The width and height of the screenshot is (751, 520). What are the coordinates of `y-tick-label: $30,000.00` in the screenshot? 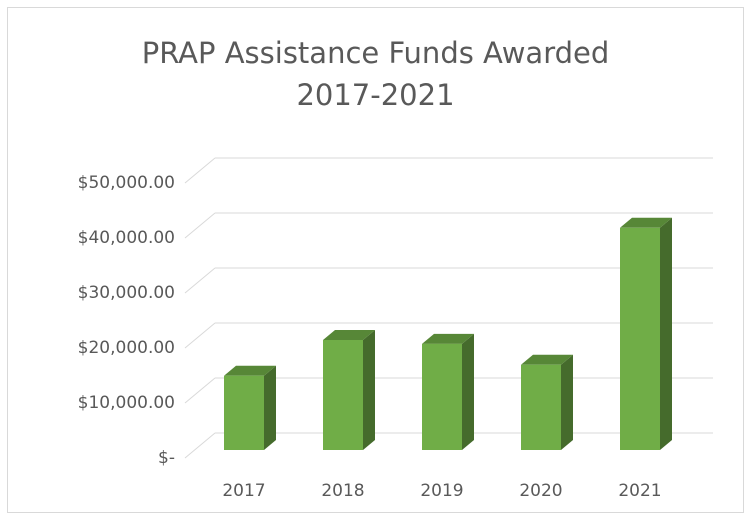 It's located at (126, 293).